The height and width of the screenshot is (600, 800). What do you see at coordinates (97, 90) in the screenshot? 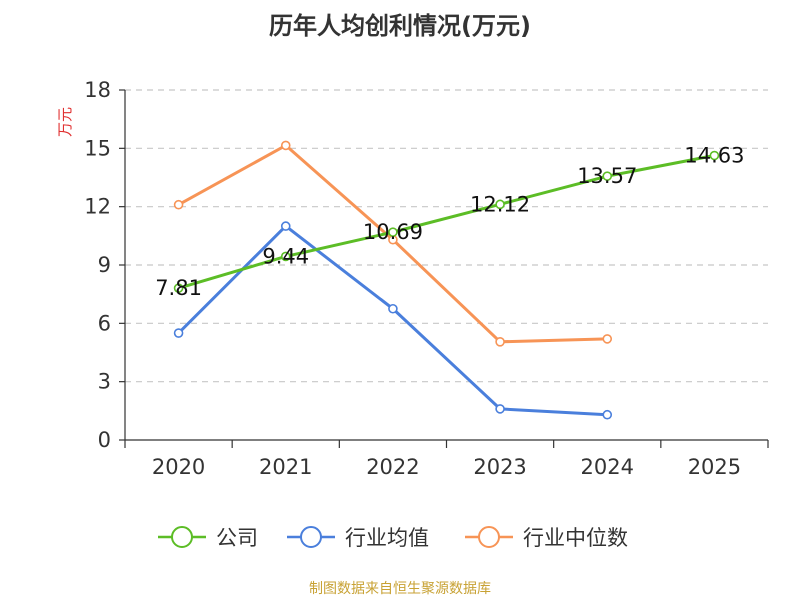
I see `y-tick-label: 18` at bounding box center [97, 90].